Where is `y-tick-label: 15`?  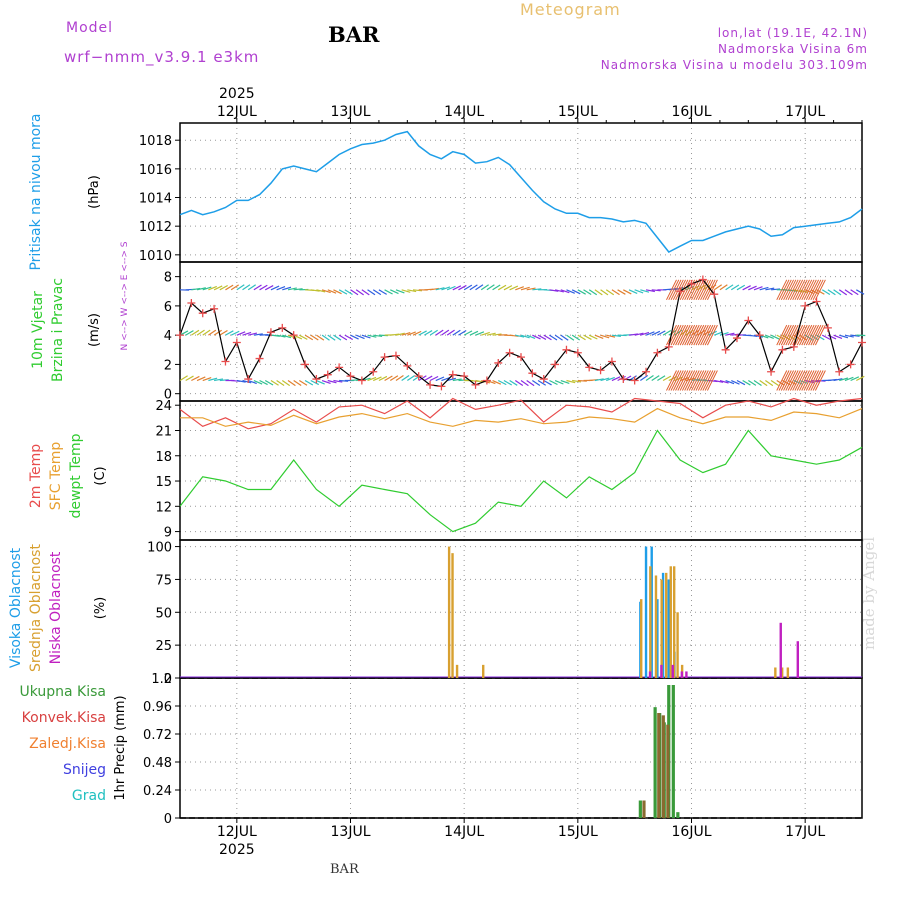 y-tick-label: 15 is located at coordinates (163, 482).